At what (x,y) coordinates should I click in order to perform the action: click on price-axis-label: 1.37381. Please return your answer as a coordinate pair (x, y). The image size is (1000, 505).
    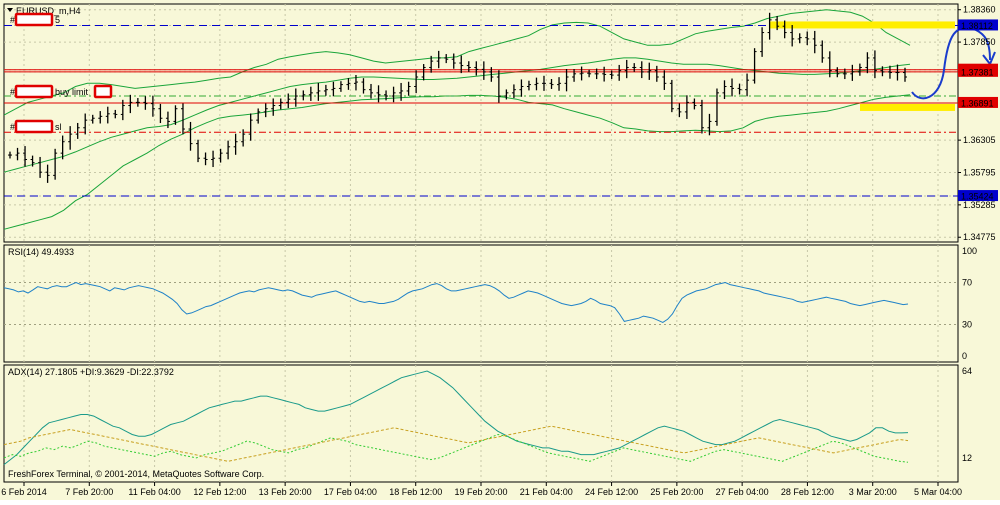
    Looking at the image, I should click on (977, 72).